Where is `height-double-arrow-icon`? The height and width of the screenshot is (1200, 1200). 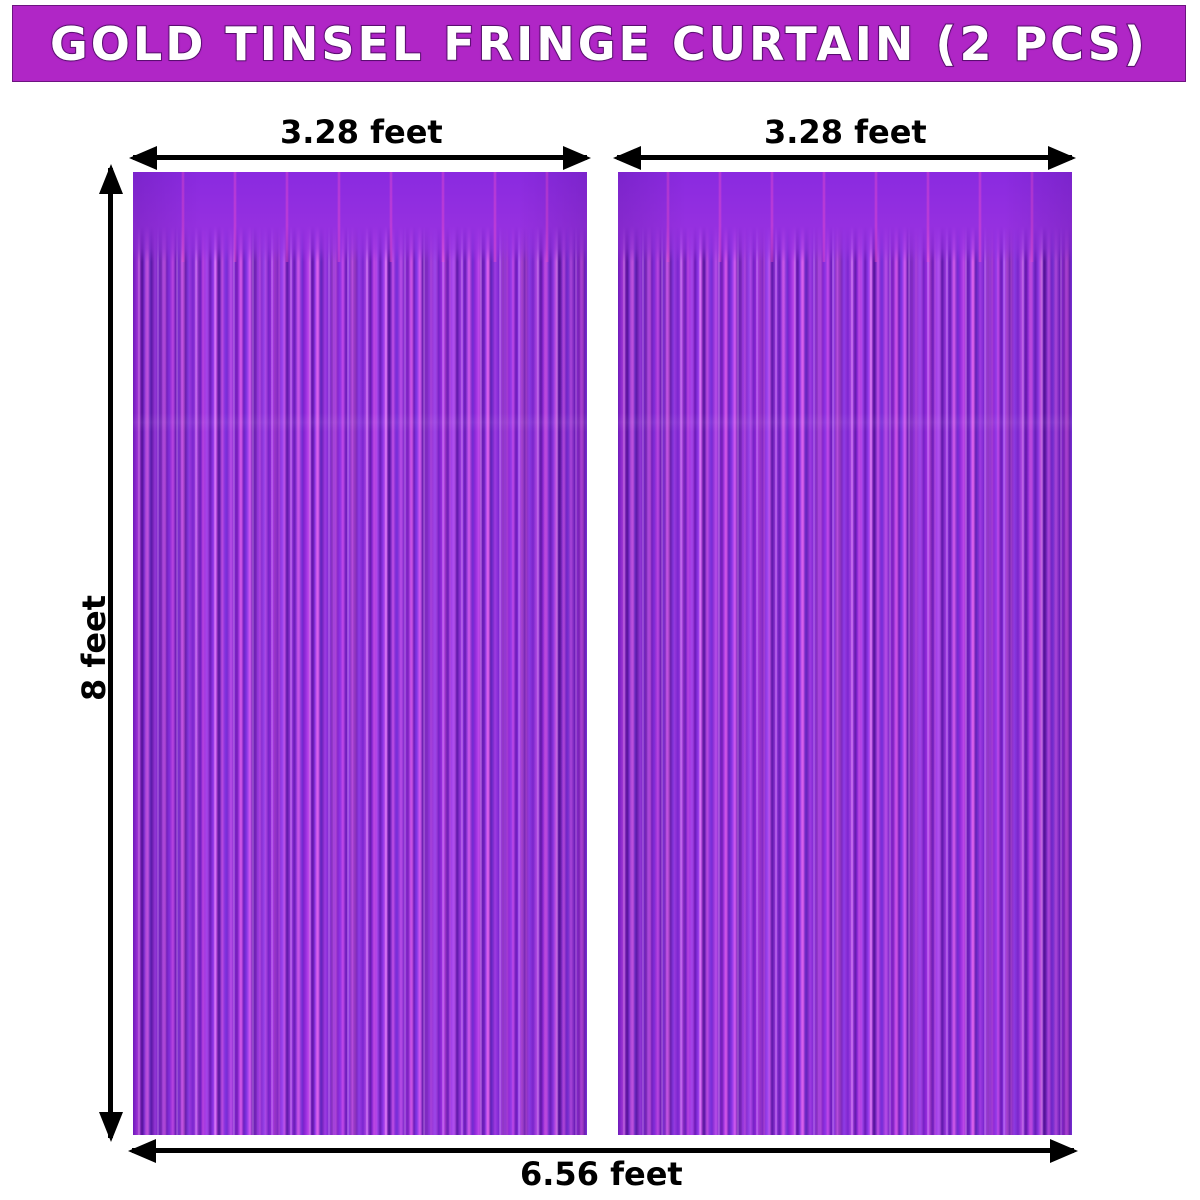
height-double-arrow-icon is located at coordinates (110, 653).